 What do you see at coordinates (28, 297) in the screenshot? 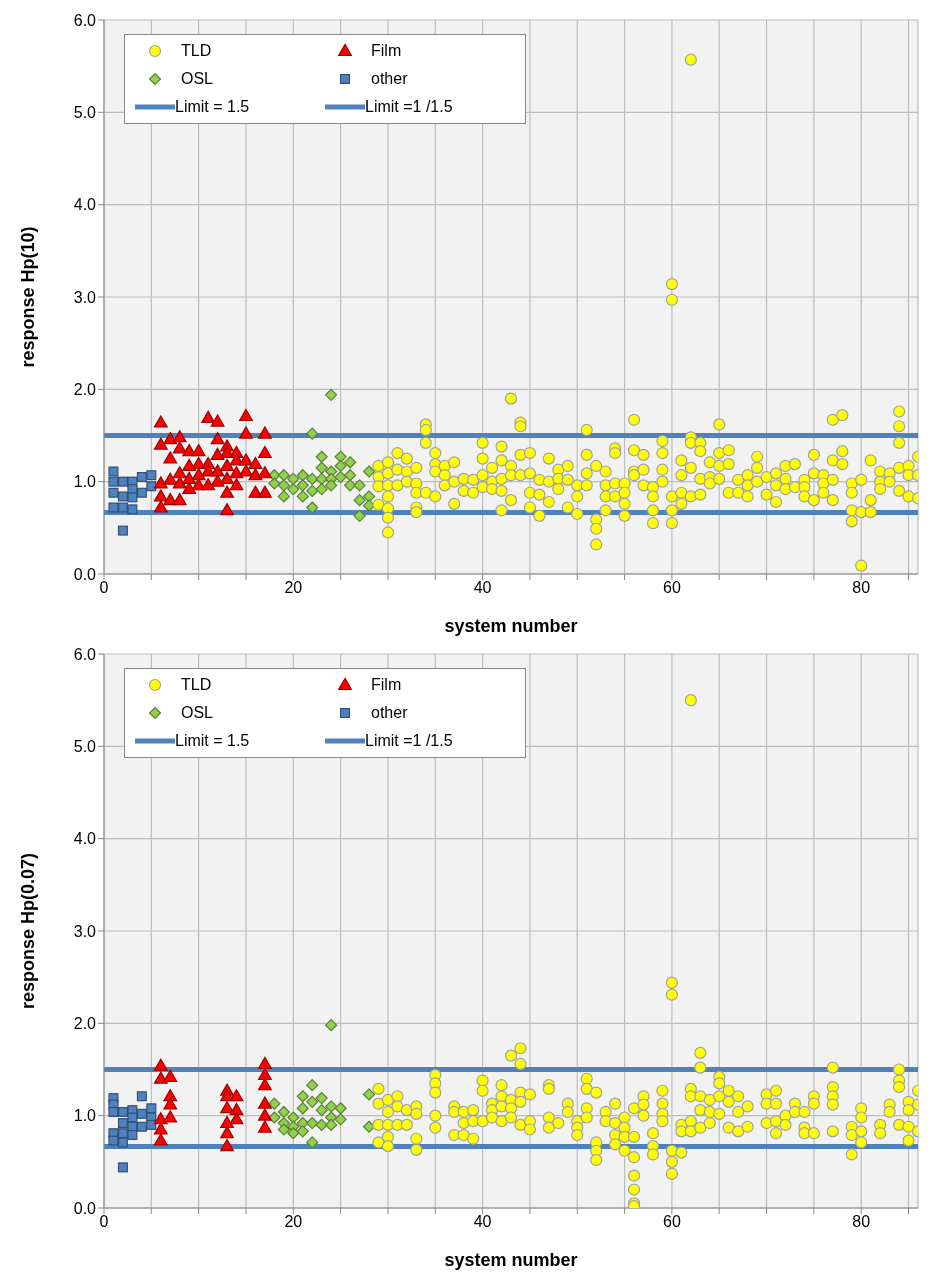
I see `y-axis-title: response Hp(10)` at bounding box center [28, 297].